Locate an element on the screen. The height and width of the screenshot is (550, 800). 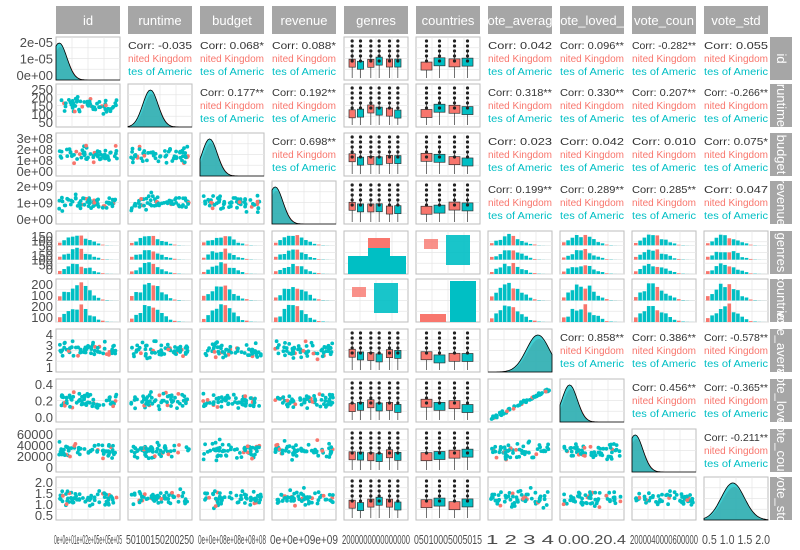
panel-cell is located at coordinates (448, 154).